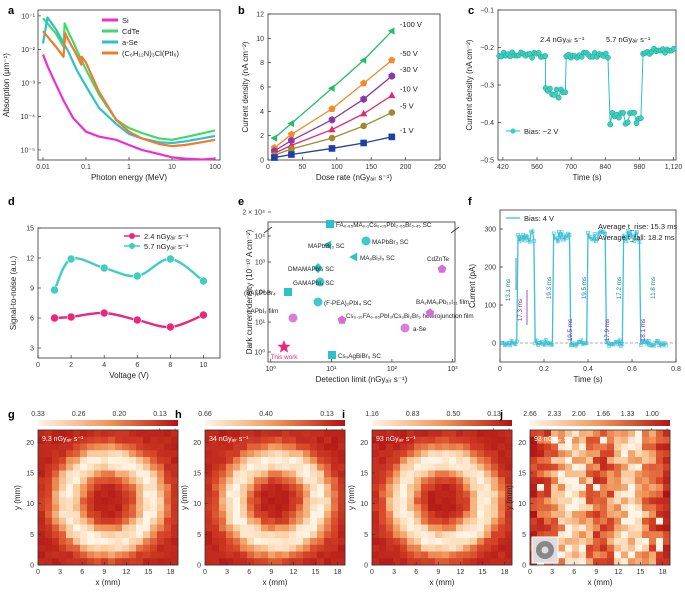 This screenshot has width=685, height=605. What do you see at coordinates (337, 167) in the screenshot?
I see `x-tick-label: 100` at bounding box center [337, 167].